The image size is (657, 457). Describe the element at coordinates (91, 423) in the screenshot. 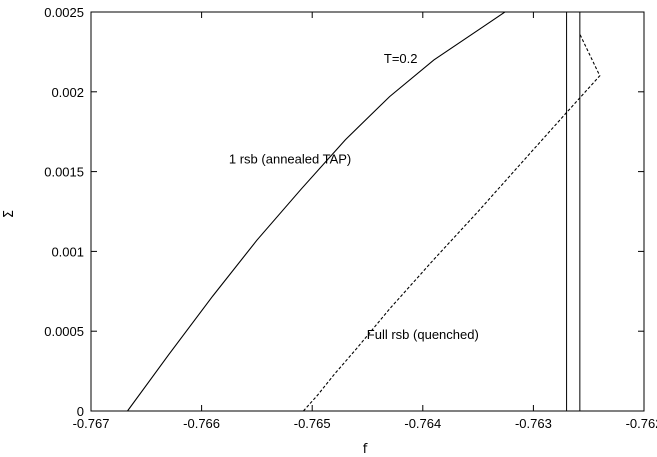

I see `x-tick-label-0: -0.767` at that location.